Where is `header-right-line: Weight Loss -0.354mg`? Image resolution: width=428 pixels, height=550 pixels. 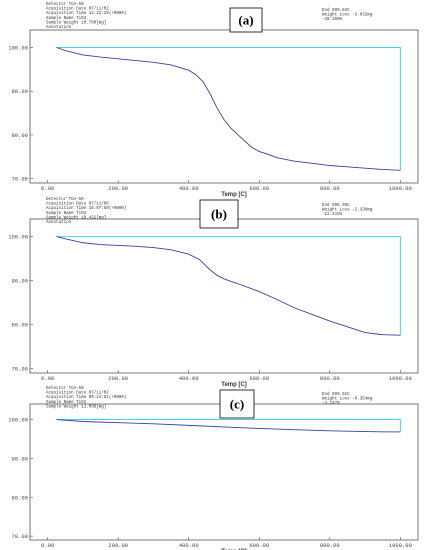
header-right-line: Weight Loss -0.354mg is located at coordinates (347, 399).